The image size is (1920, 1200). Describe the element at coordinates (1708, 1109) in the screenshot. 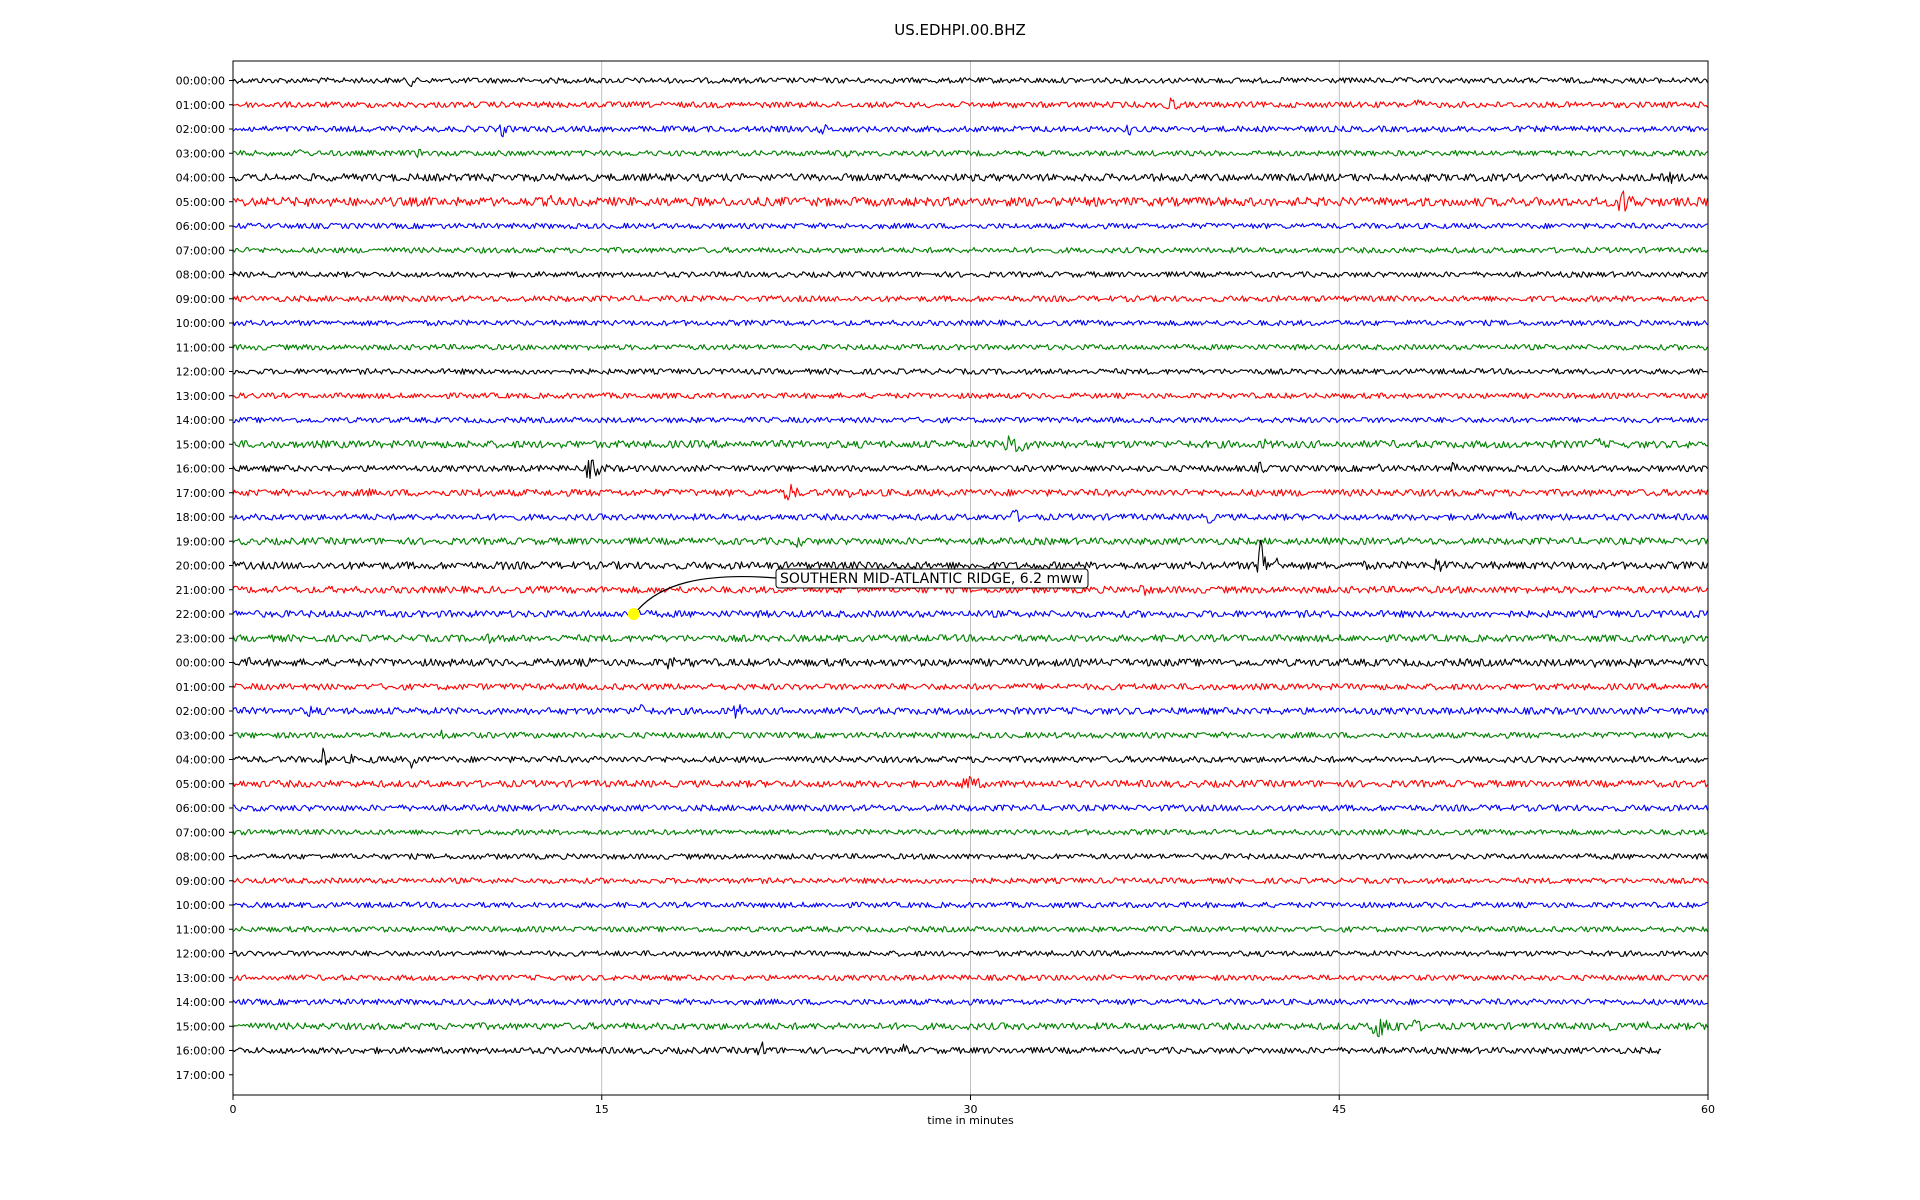

I see `x-tick-label-4: 60` at that location.